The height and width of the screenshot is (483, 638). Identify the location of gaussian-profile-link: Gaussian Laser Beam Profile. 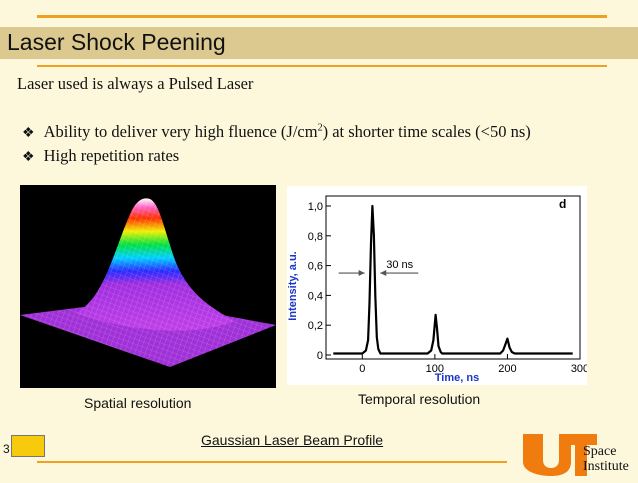
(292, 440).